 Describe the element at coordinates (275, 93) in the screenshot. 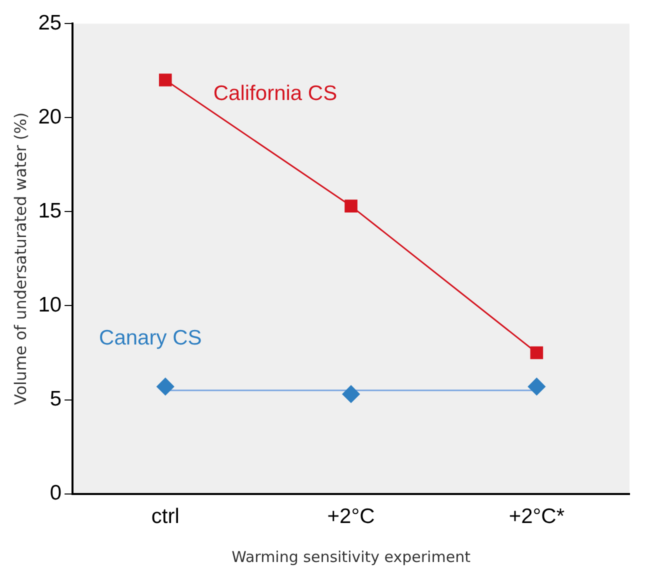

I see `series-label: California CS` at that location.